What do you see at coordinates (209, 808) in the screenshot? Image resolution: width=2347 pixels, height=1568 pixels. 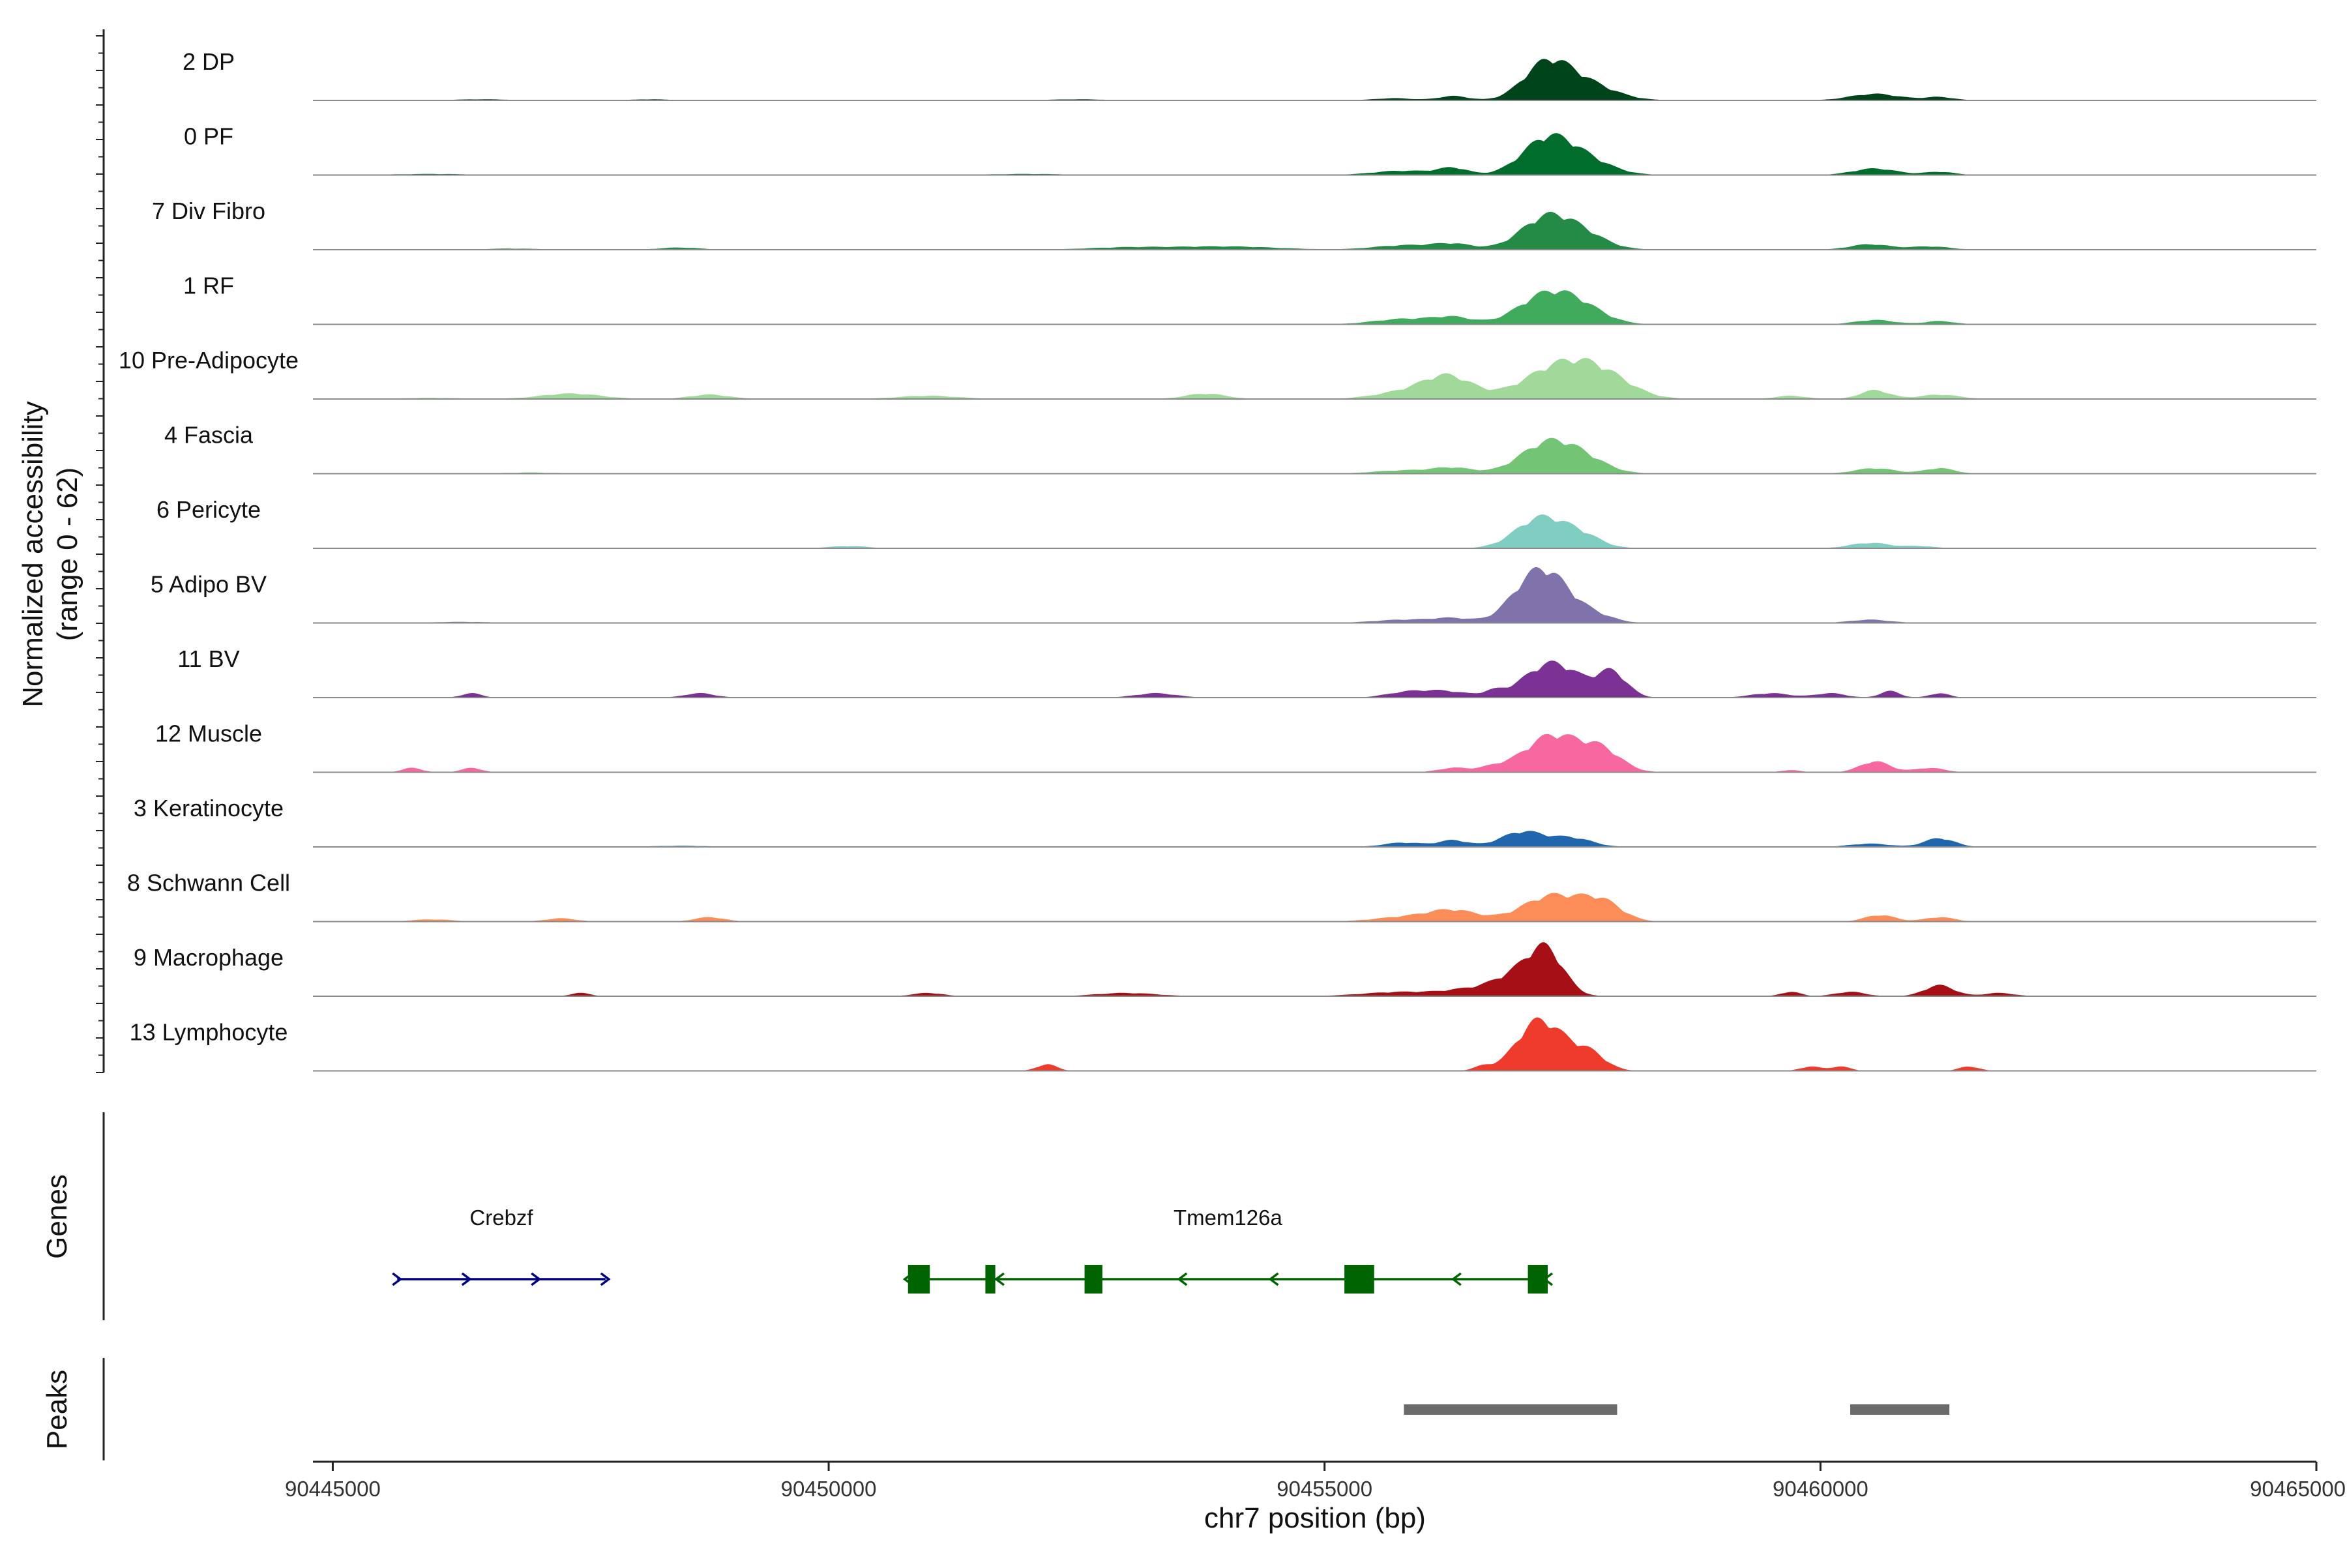 I see `track-label: 3 Keratinocyte` at bounding box center [209, 808].